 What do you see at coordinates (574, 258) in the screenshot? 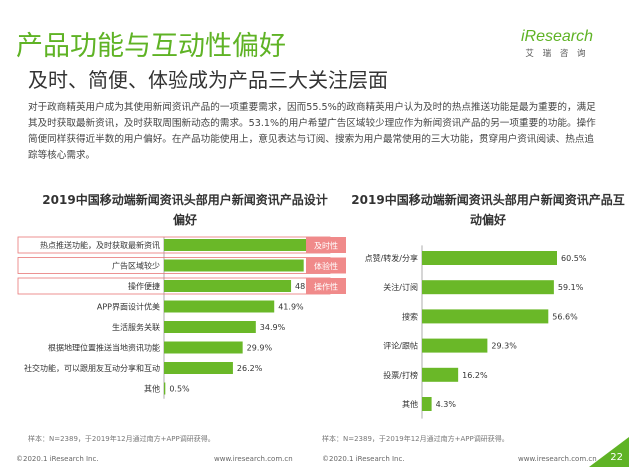
I see `chart-1-value-label: 60.5%` at bounding box center [574, 258].